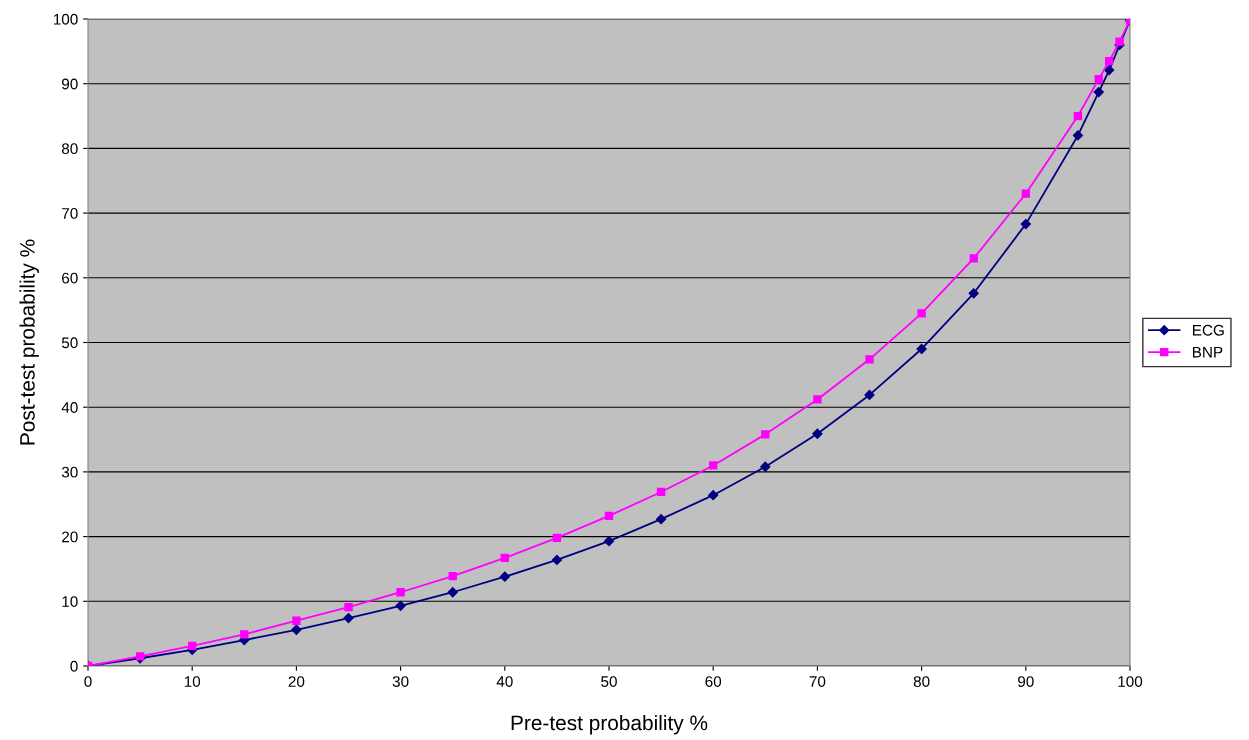  I want to click on x-tick-label: 20, so click(296, 681).